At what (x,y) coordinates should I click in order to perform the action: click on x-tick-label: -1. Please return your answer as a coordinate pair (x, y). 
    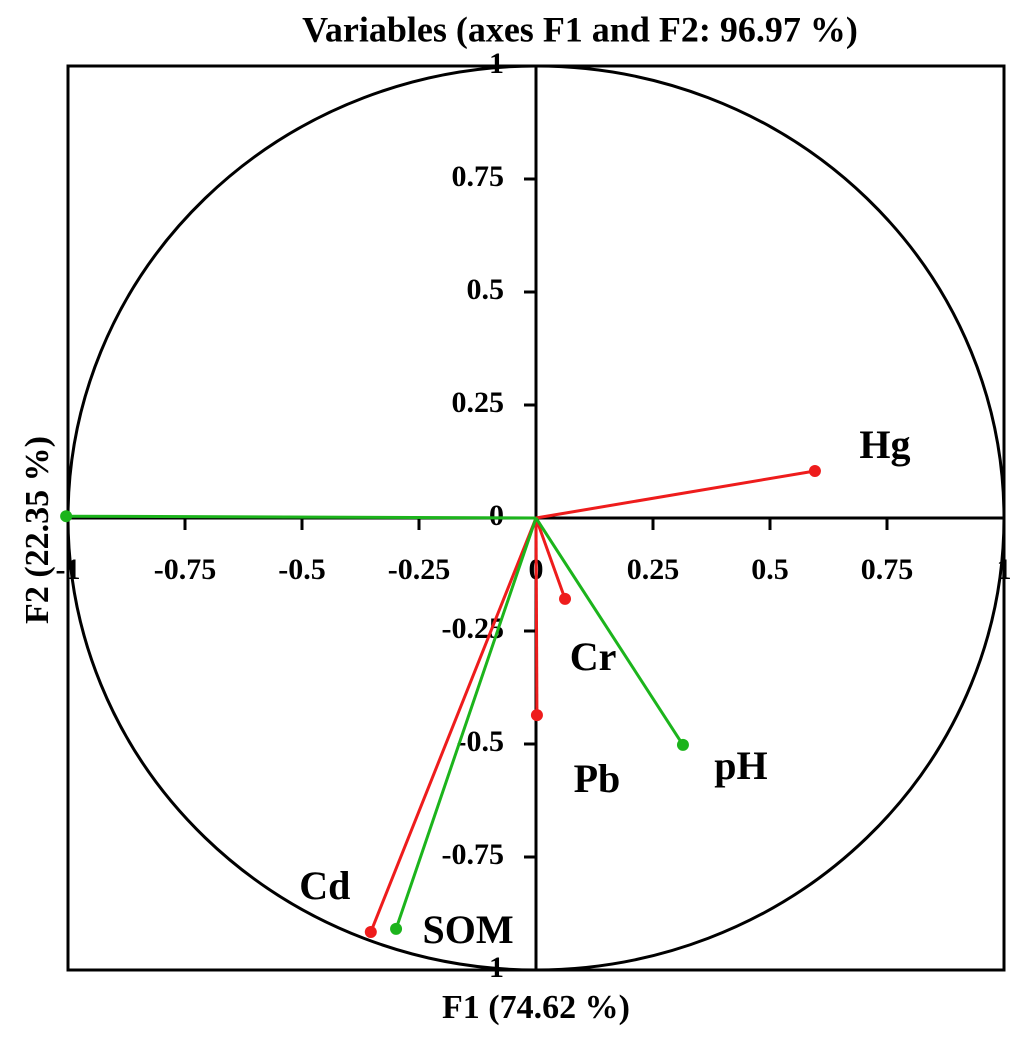
    Looking at the image, I should click on (68, 569).